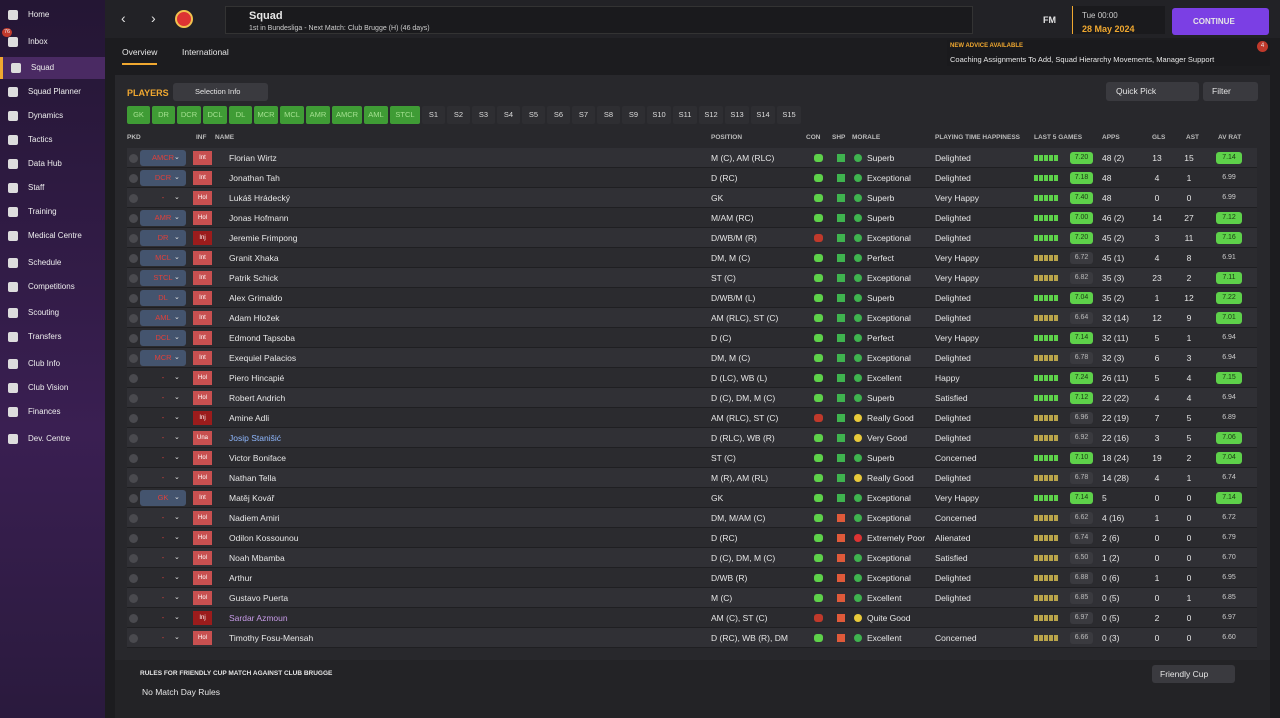  What do you see at coordinates (1152, 91) in the screenshot?
I see `quick-pick-button: Quick Pick` at bounding box center [1152, 91].